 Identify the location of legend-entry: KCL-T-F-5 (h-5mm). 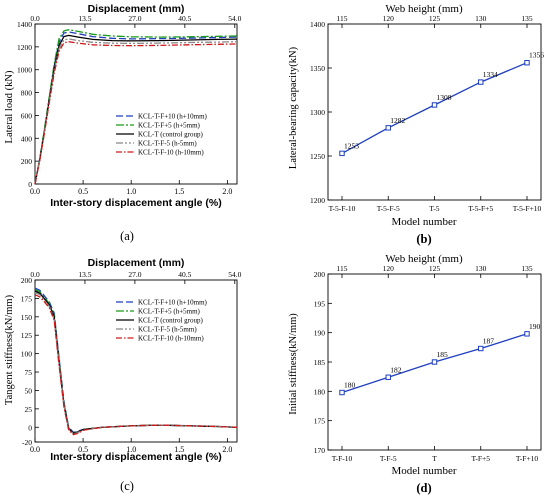
(167, 144).